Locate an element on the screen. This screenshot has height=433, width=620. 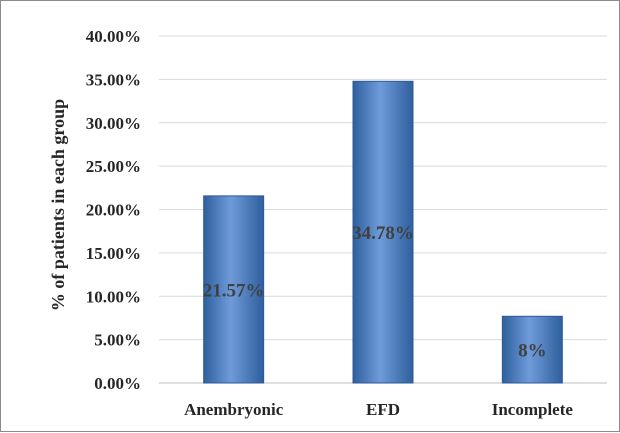
x-category-label: EFD is located at coordinates (383, 409).